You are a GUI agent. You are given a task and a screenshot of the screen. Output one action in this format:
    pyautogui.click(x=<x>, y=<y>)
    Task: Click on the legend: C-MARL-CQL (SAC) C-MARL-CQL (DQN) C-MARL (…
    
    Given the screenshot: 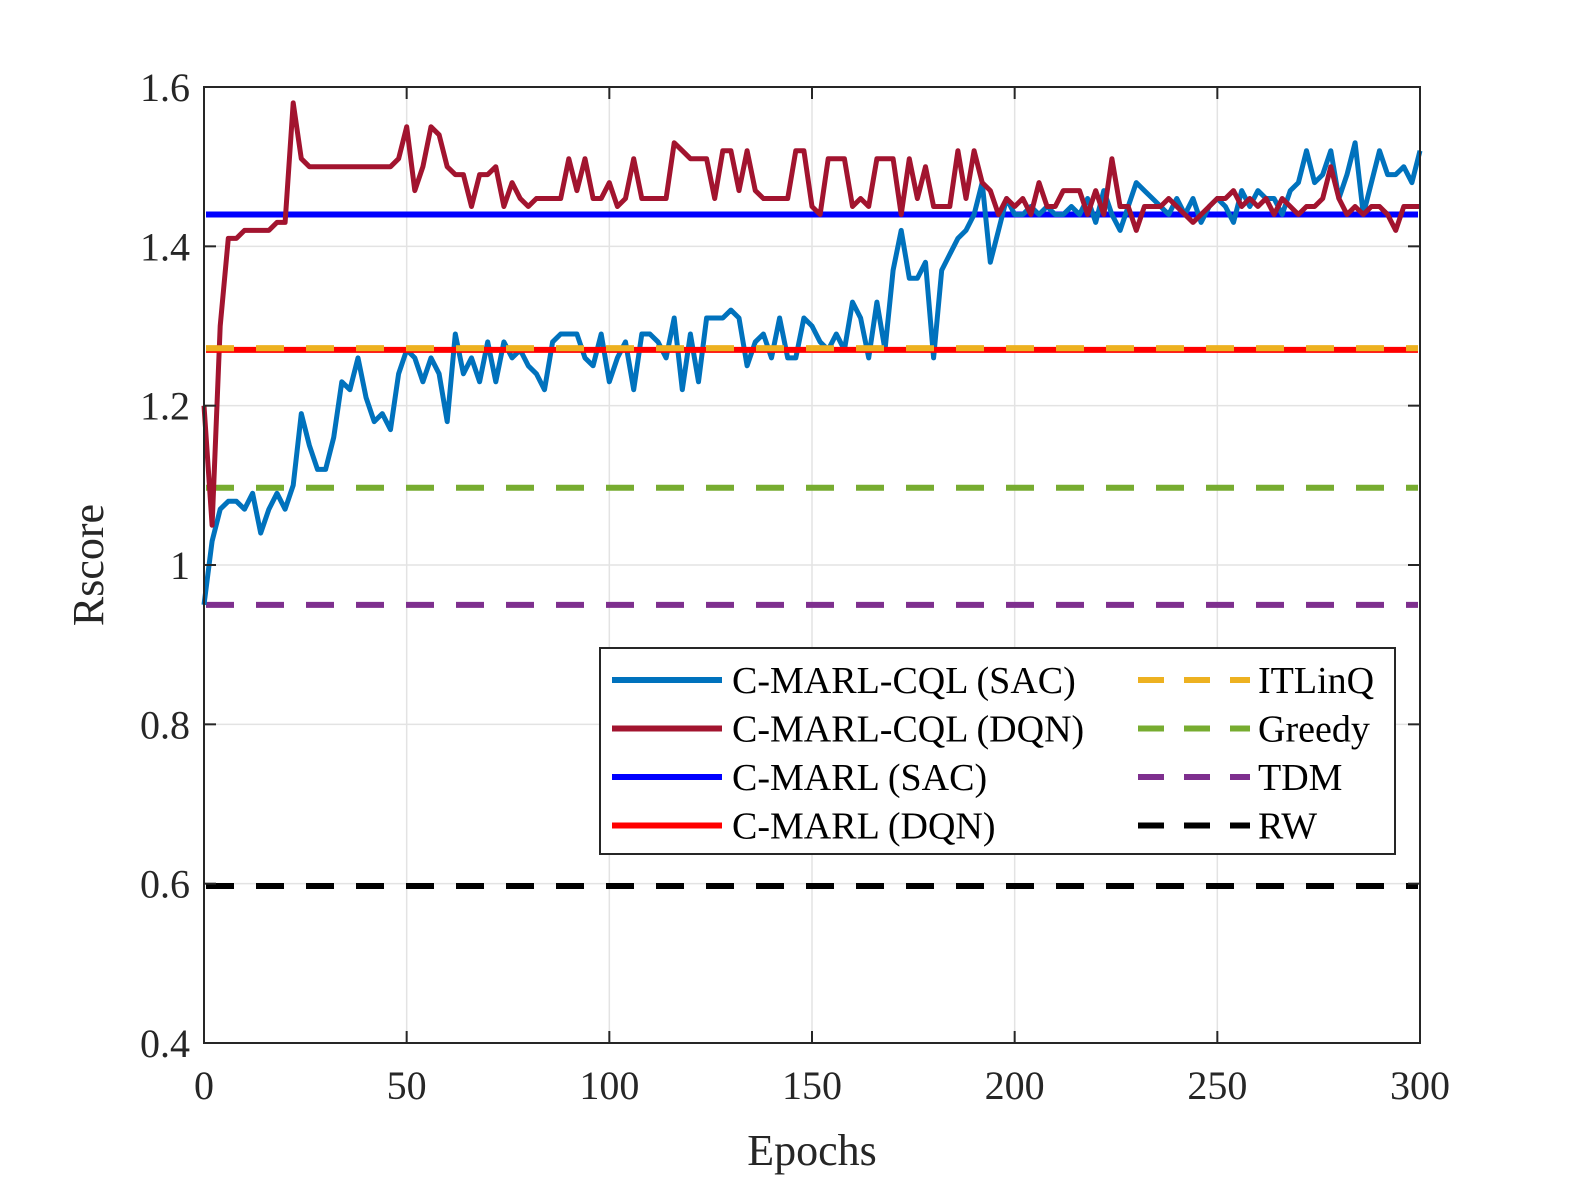 What is the action you would take?
    pyautogui.click(x=997, y=751)
    